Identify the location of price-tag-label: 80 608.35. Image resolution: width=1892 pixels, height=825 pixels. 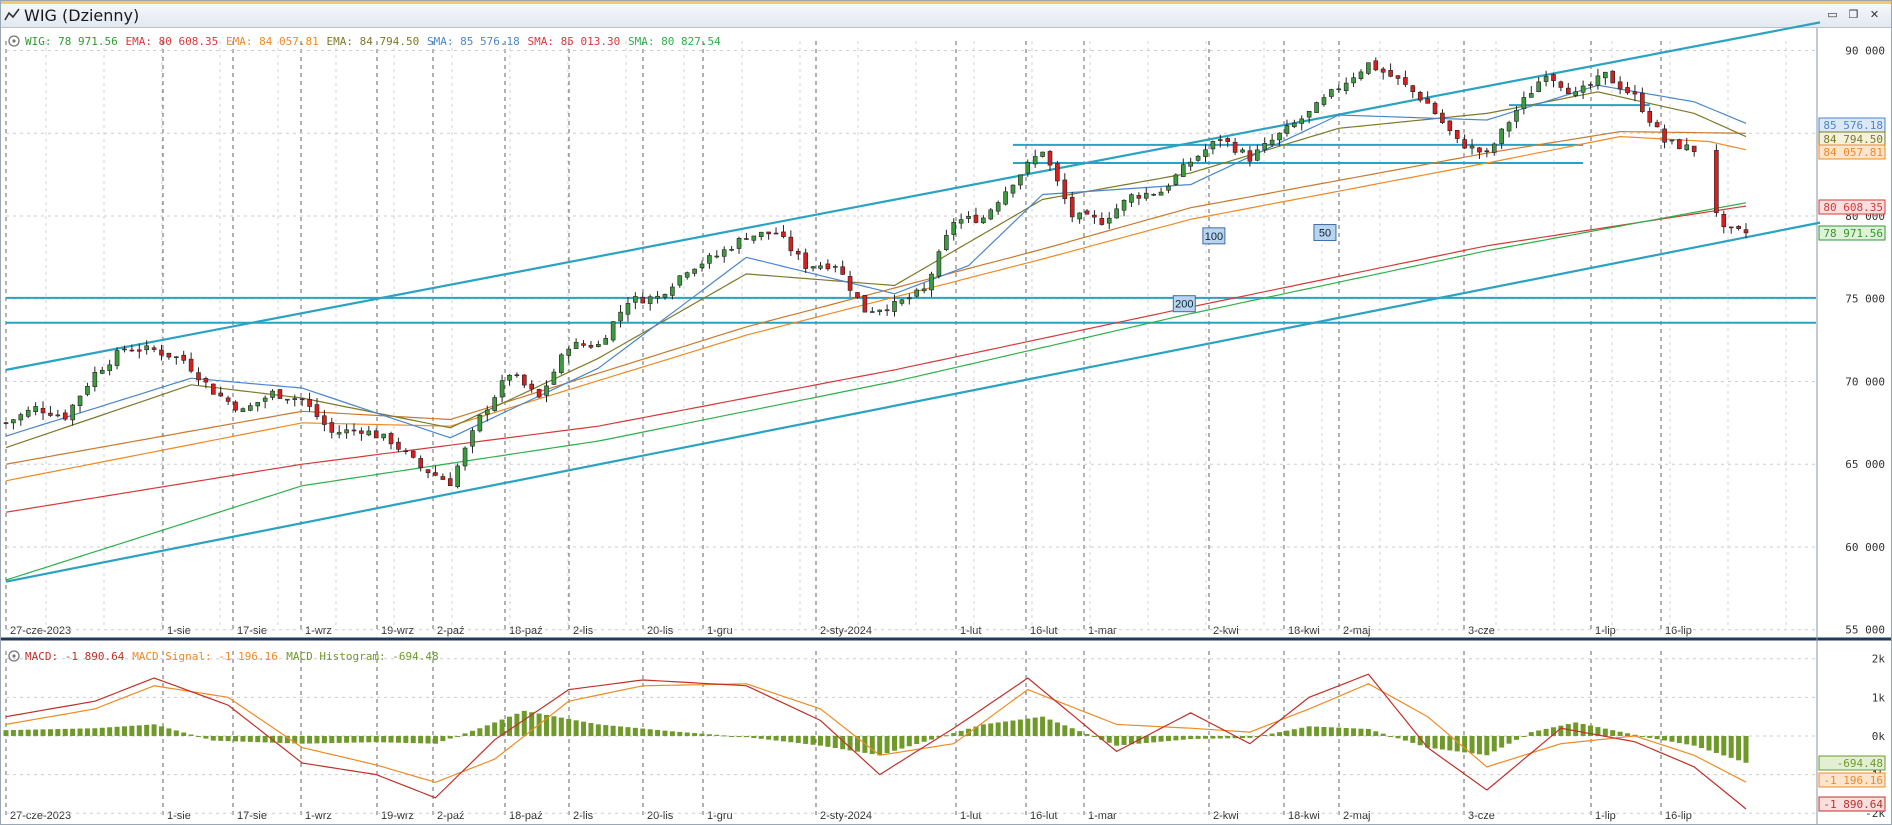
(1853, 207).